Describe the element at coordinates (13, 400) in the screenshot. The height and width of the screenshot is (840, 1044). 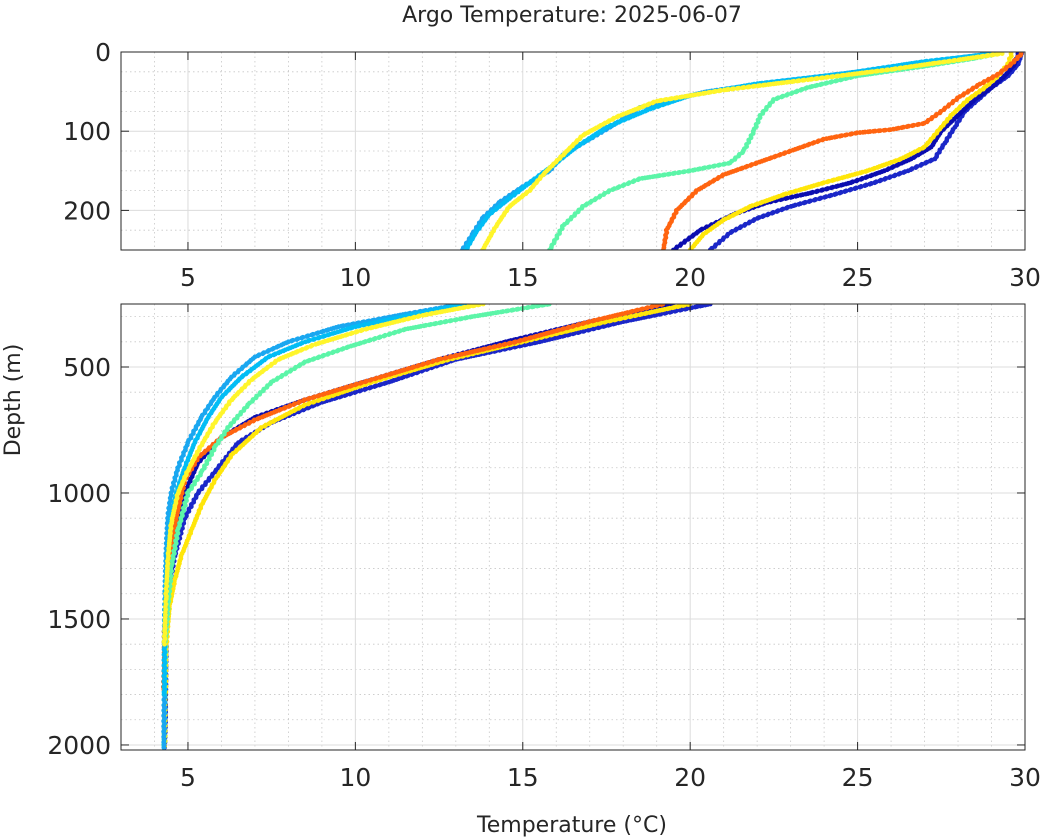
I see `y-axis-label: Depth (m)` at that location.